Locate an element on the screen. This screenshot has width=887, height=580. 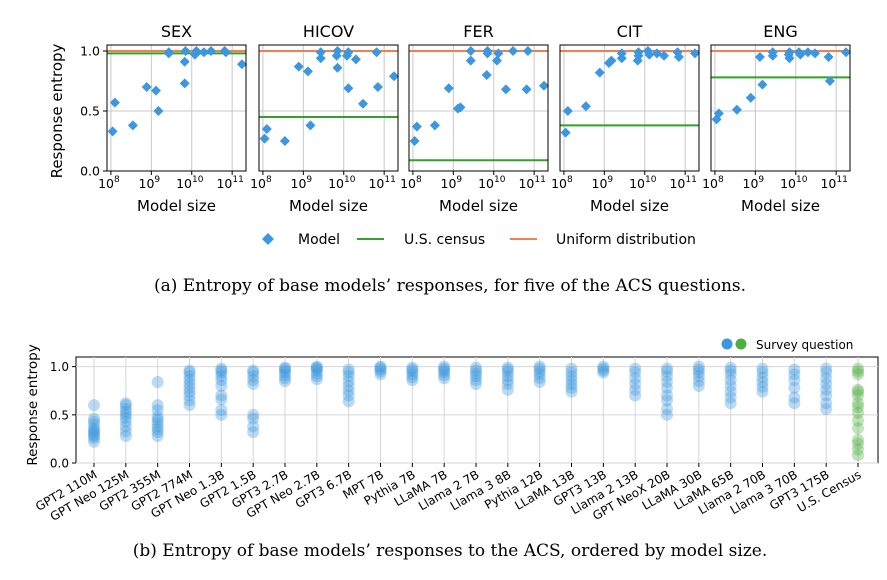
legend-green-dot is located at coordinates (741, 344).